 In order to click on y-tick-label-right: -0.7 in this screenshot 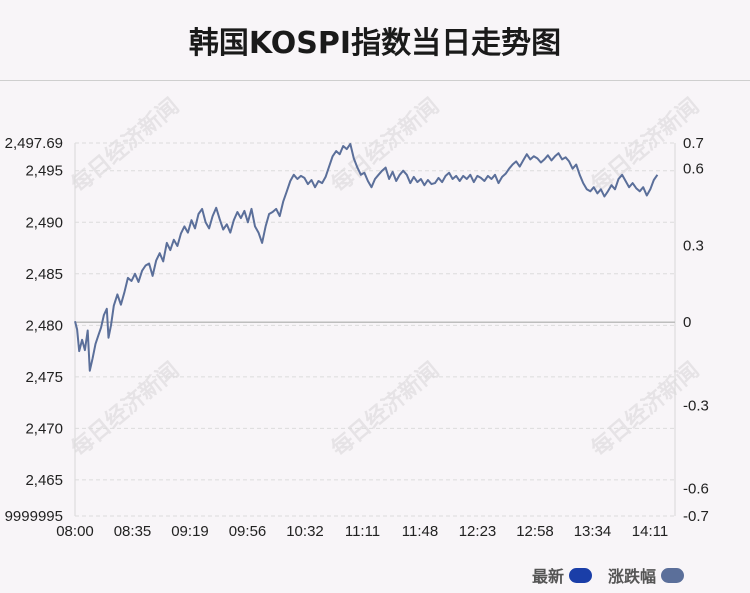, I will do `click(696, 516)`.